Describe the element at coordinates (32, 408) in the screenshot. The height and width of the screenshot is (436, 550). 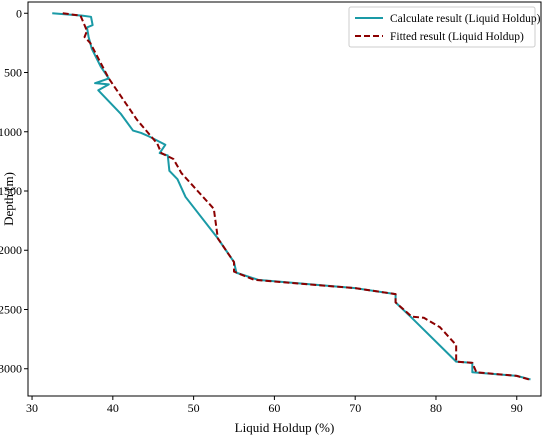
I see `x-tick-label: 30` at that location.